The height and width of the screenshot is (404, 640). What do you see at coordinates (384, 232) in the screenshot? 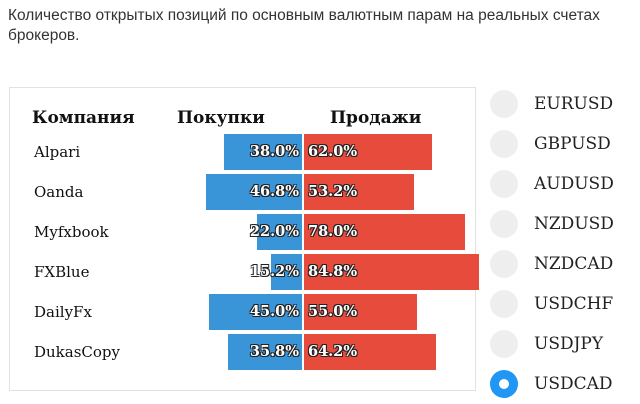
I see `sell-bar: 78.0%` at bounding box center [384, 232].